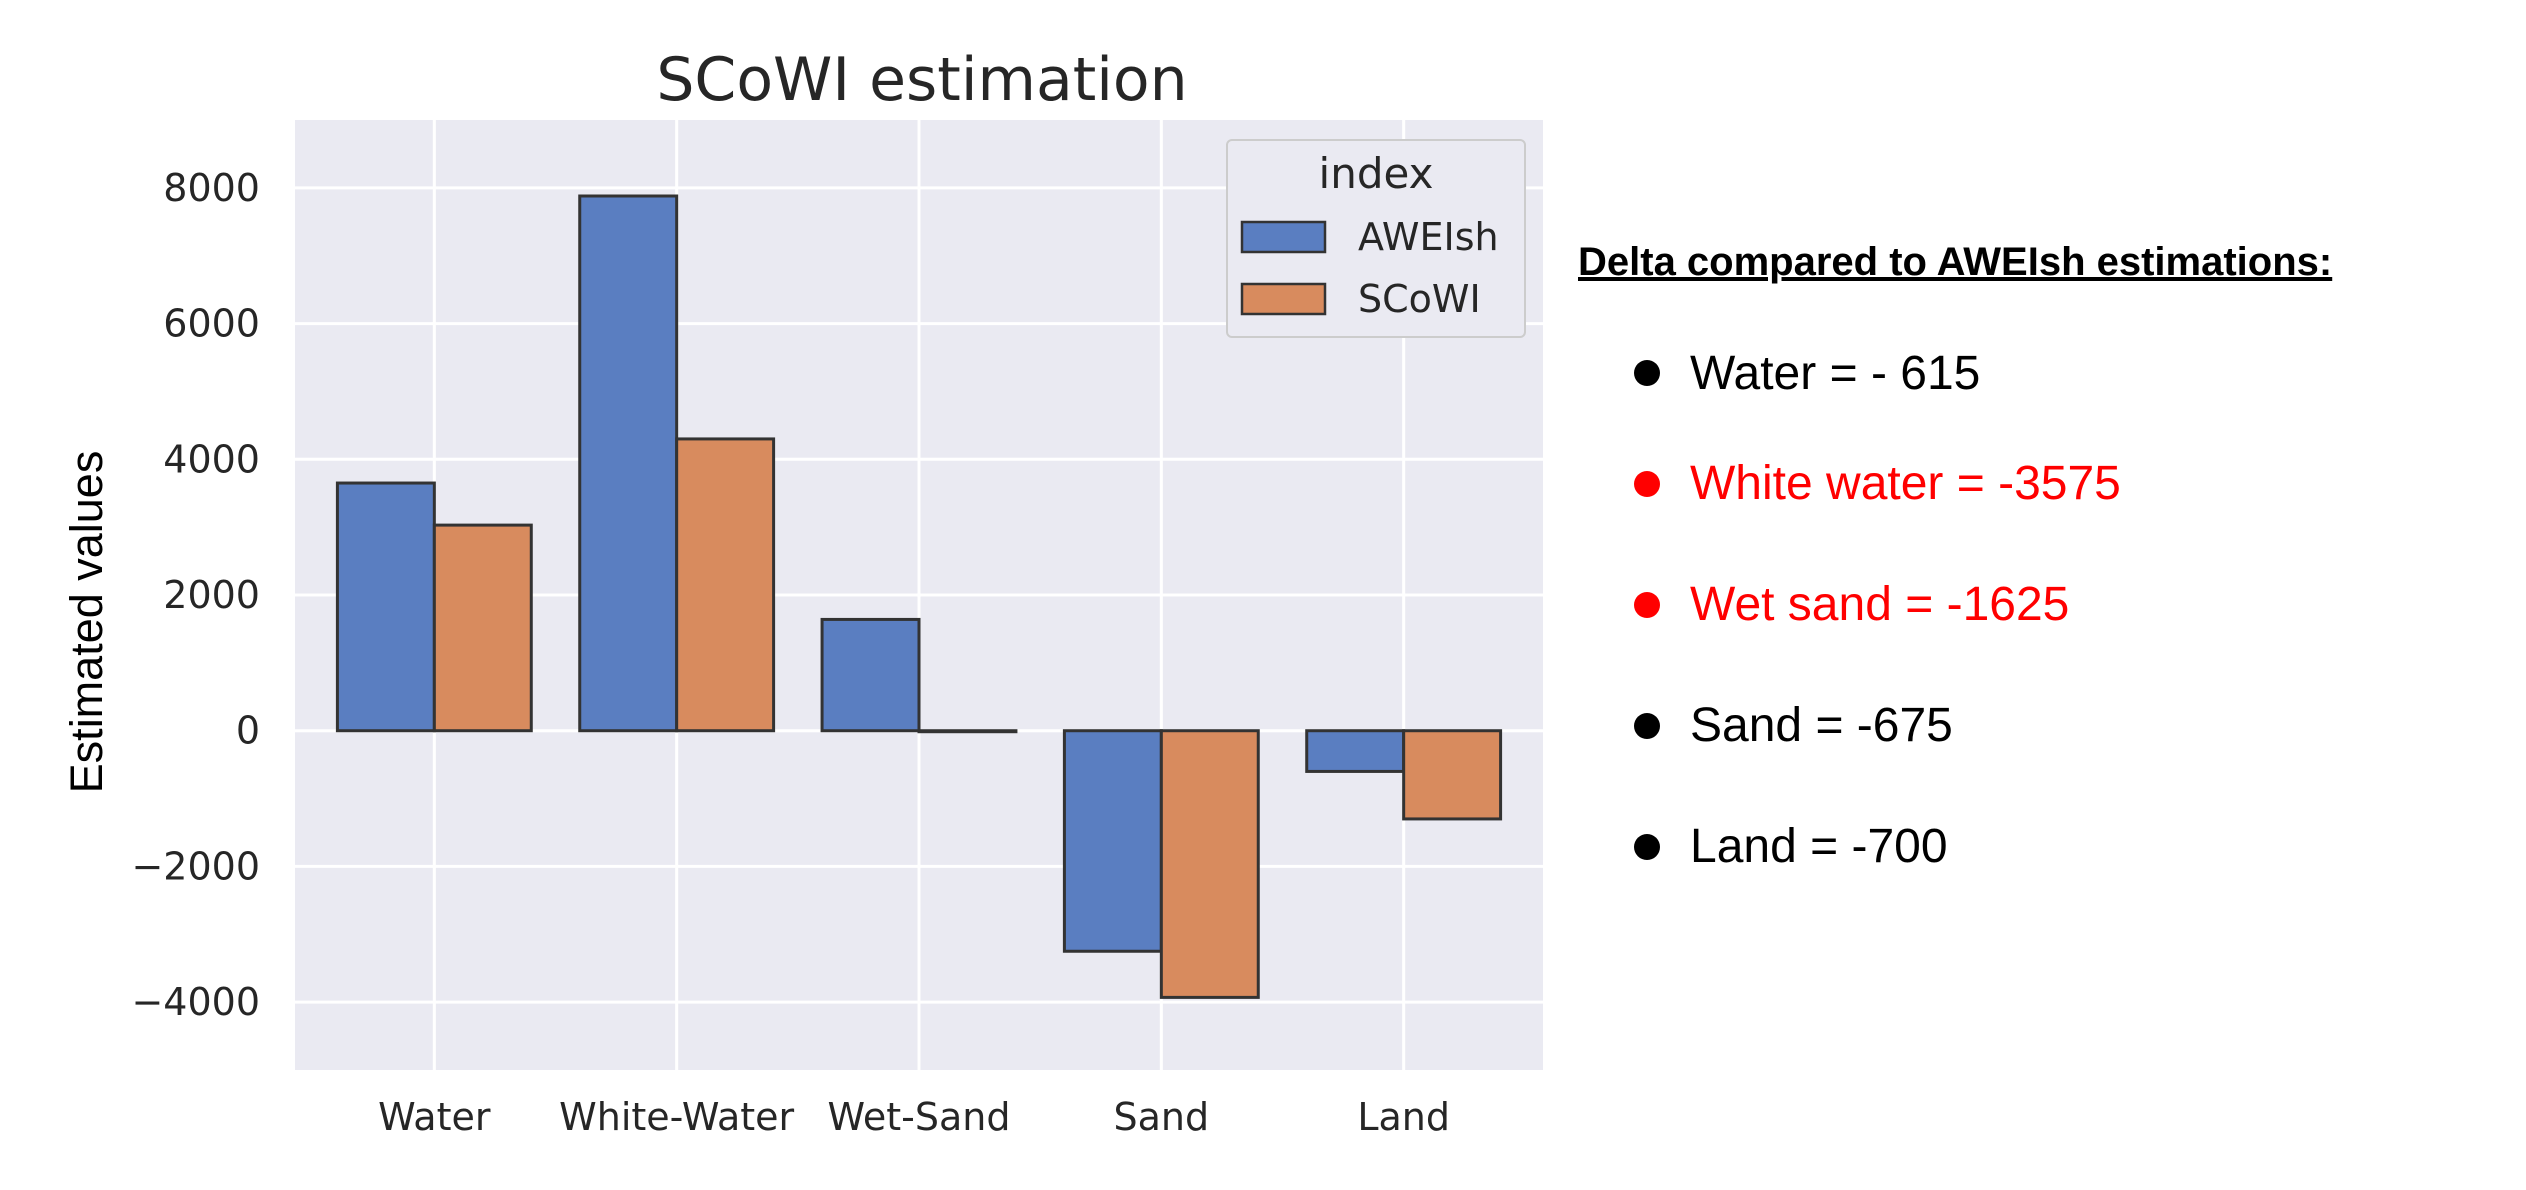 This screenshot has width=2526, height=1190. What do you see at coordinates (1403, 1117) in the screenshot?
I see `x-tick-label: Land` at bounding box center [1403, 1117].